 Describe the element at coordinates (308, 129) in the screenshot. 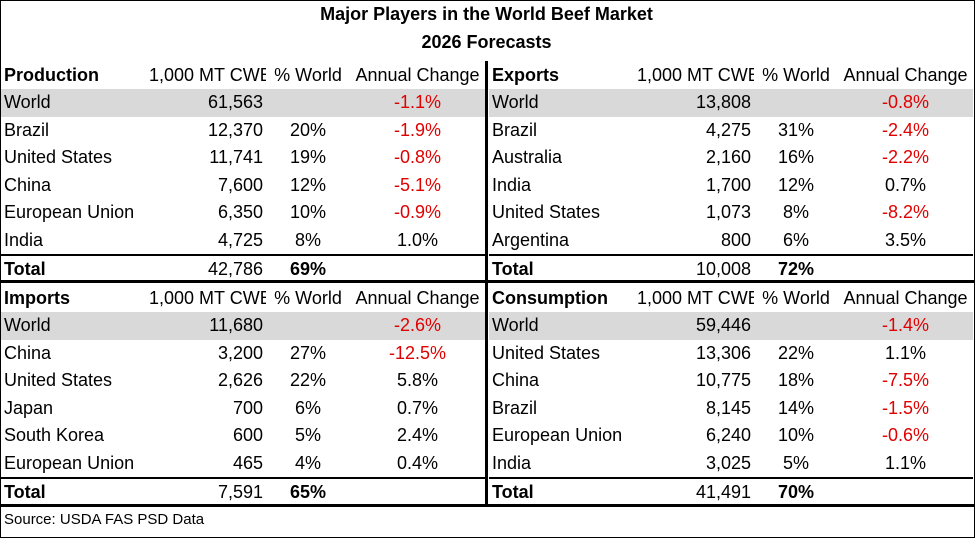

I see `share-cell: 20%` at that location.